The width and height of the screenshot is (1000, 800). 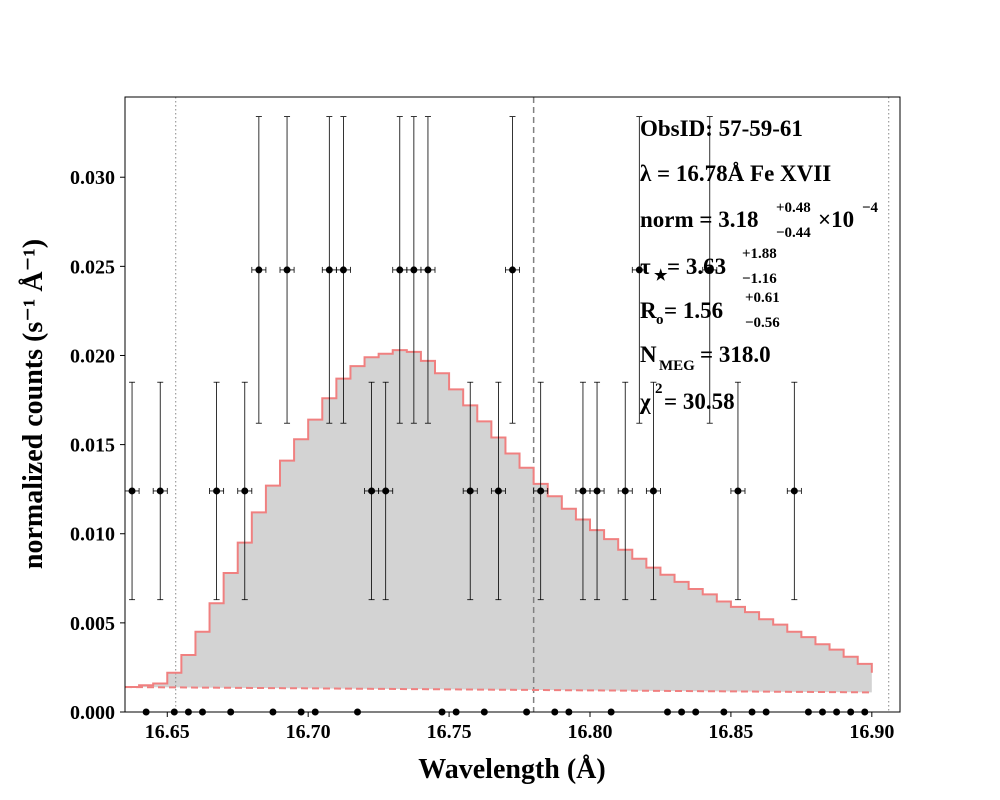 I want to click on n-value: = 318.0, so click(x=735, y=354).